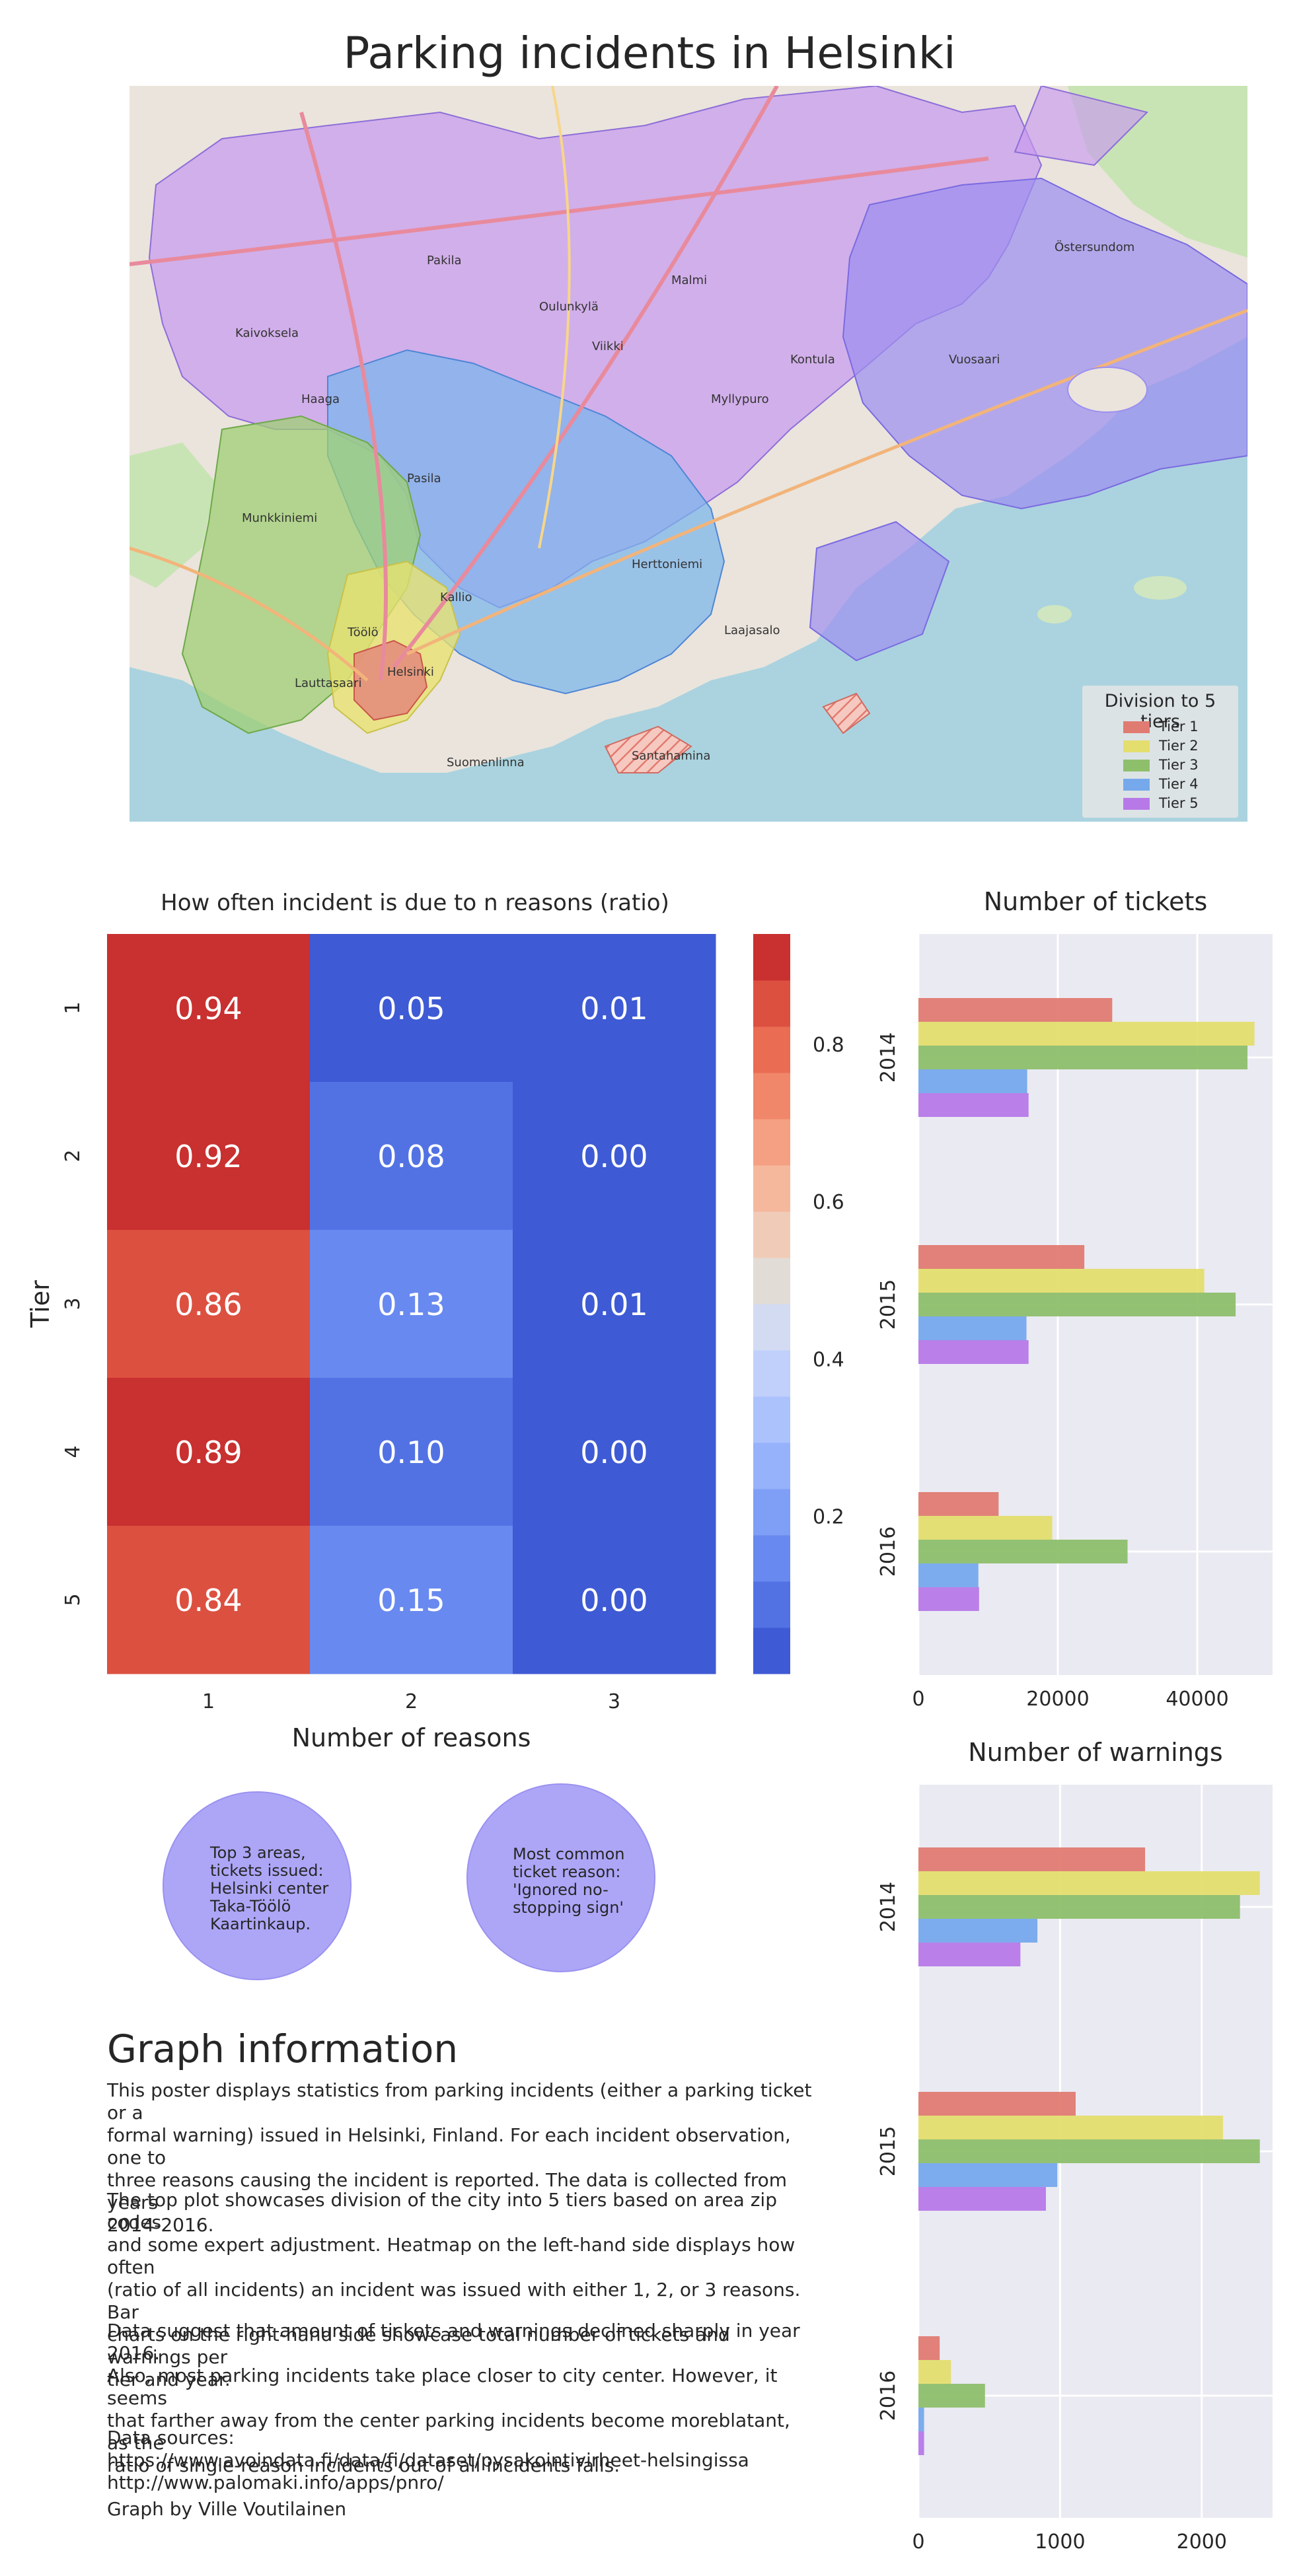 Image resolution: width=1299 pixels, height=2576 pixels. What do you see at coordinates (208, 1601) in the screenshot?
I see `heatmap-cell-label: 0.84` at bounding box center [208, 1601].